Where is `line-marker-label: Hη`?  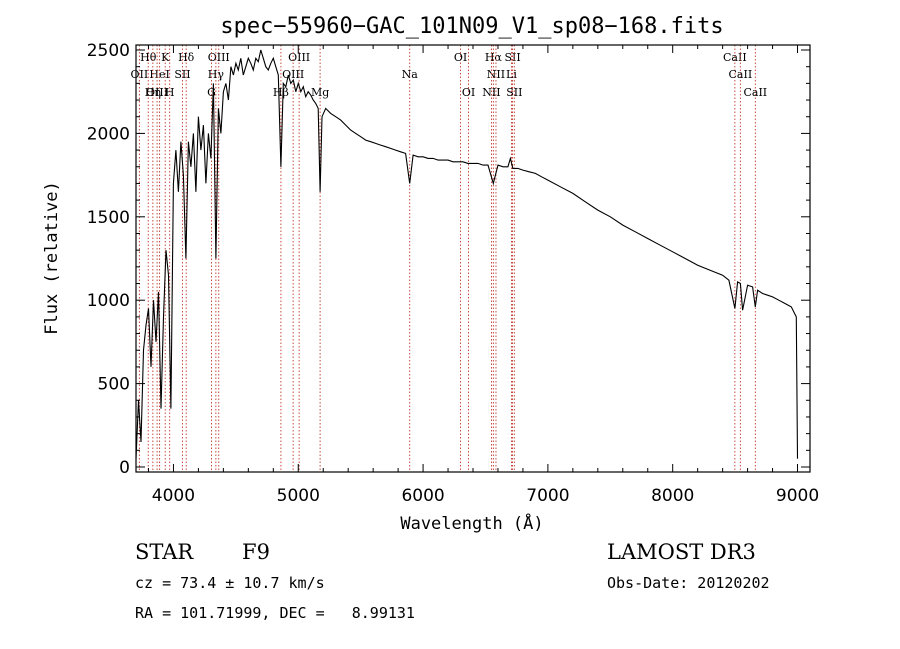
line-marker-label: Hη is located at coordinates (153, 92).